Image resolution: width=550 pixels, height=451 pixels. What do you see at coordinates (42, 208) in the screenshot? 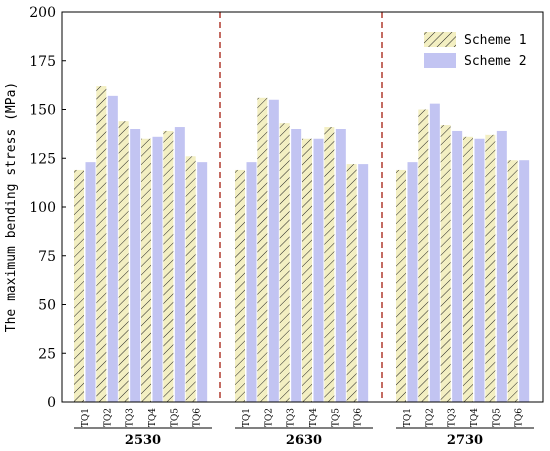
I see `y-tick-label: 100` at bounding box center [42, 208].